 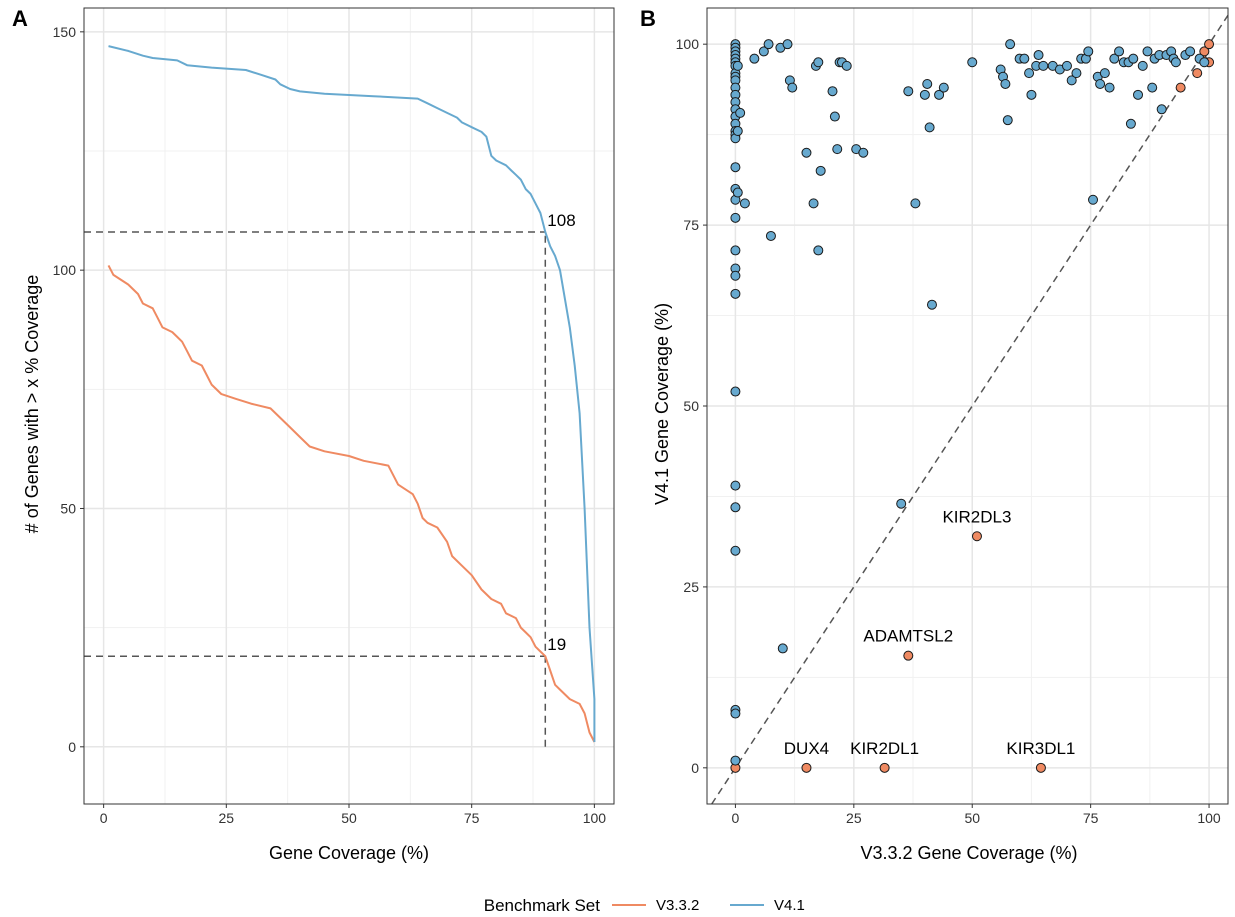 What do you see at coordinates (695, 768) in the screenshot?
I see `panel-b-y-tick-label: 0` at bounding box center [695, 768].